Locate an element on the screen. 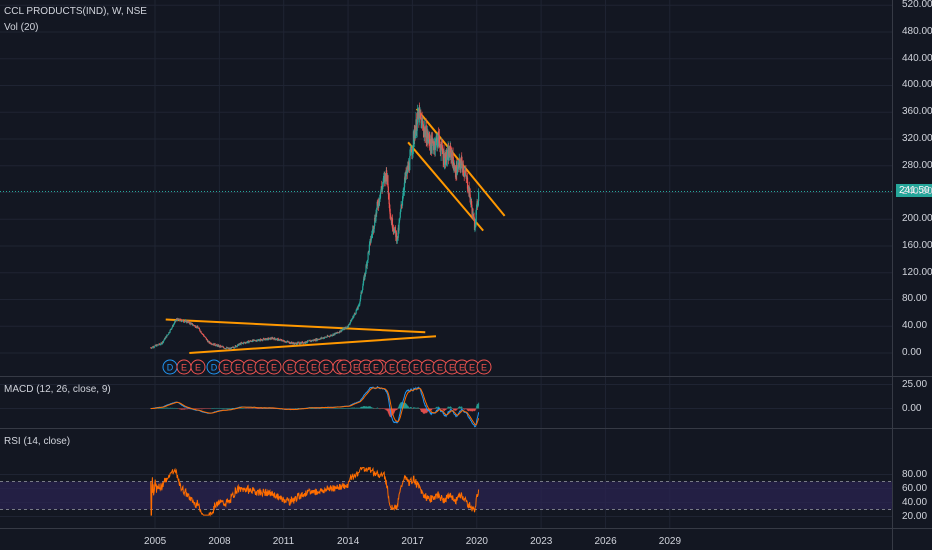 This screenshot has width=932, height=550. macd-title: MACD (12, 26, close, 9) is located at coordinates (57, 389).